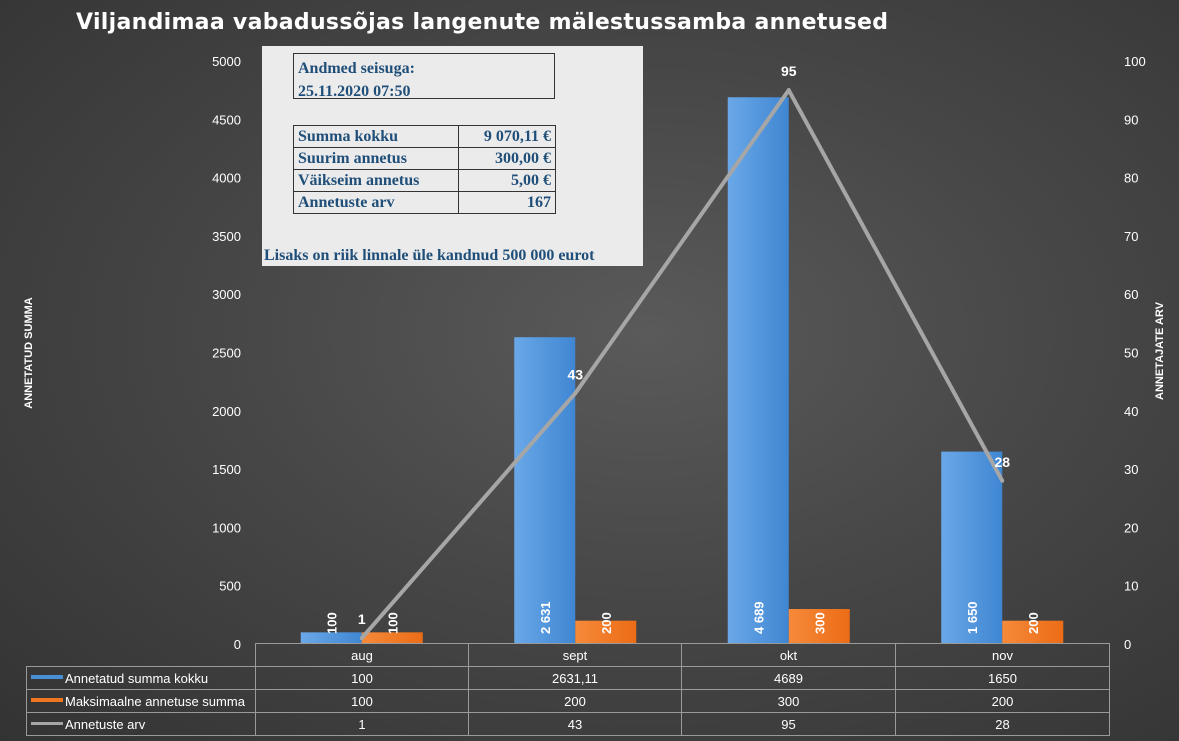 The height and width of the screenshot is (741, 1179). Describe the element at coordinates (1127, 644) in the screenshot. I see `right-tick-label: 0` at that location.